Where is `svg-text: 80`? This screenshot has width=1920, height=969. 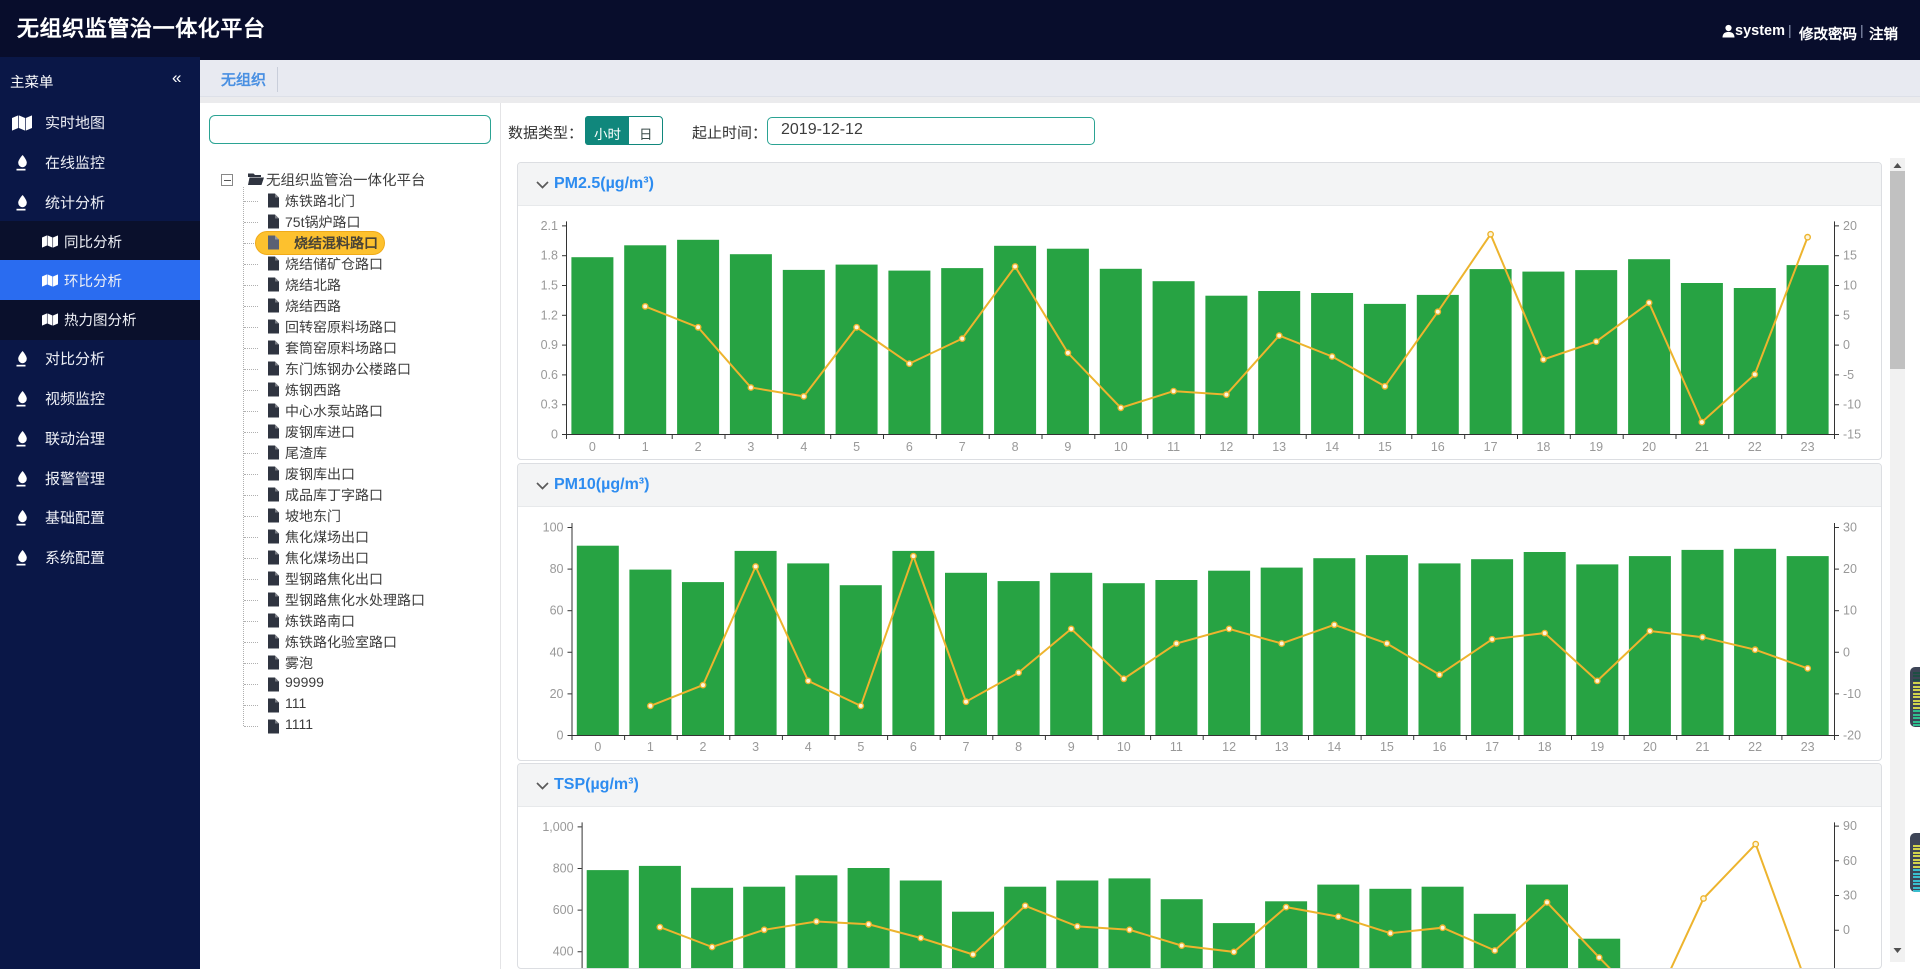
svg-text: 80 is located at coordinates (557, 569).